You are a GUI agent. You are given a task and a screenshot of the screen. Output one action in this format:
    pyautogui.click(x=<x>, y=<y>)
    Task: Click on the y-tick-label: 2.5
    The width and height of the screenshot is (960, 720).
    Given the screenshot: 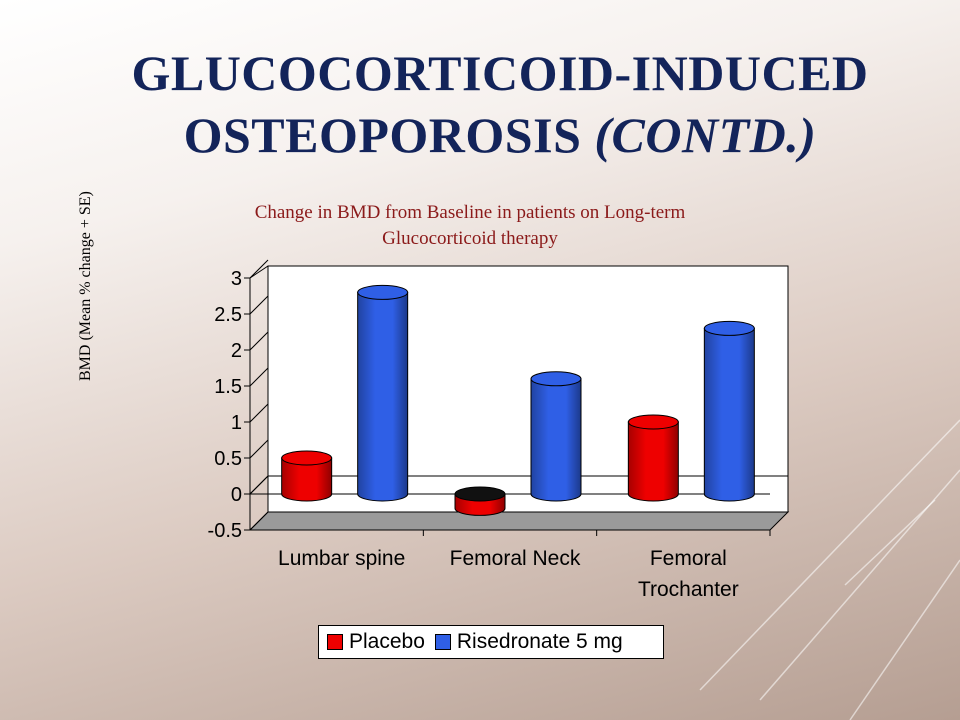 What is the action you would take?
    pyautogui.click(x=228, y=315)
    